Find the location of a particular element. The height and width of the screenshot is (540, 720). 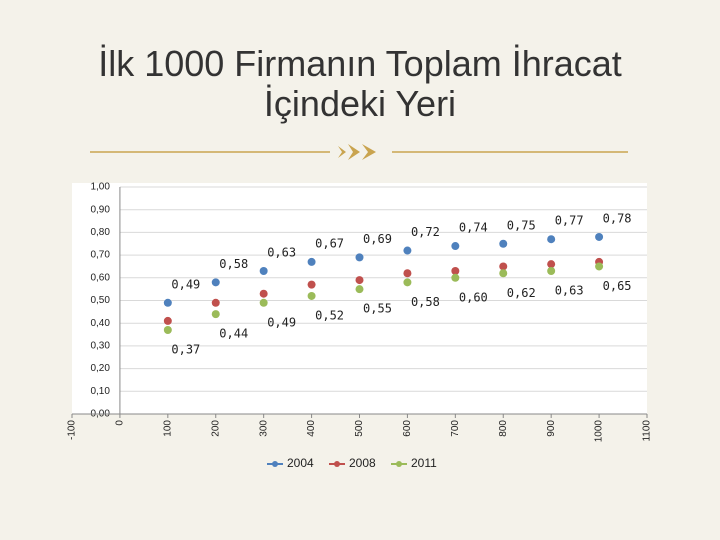

decor-icon is located at coordinates (357, 152).